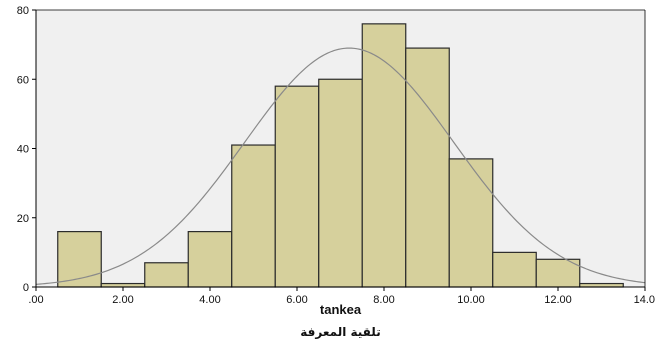  I want to click on x-tick-label: 6.00, so click(296, 300).